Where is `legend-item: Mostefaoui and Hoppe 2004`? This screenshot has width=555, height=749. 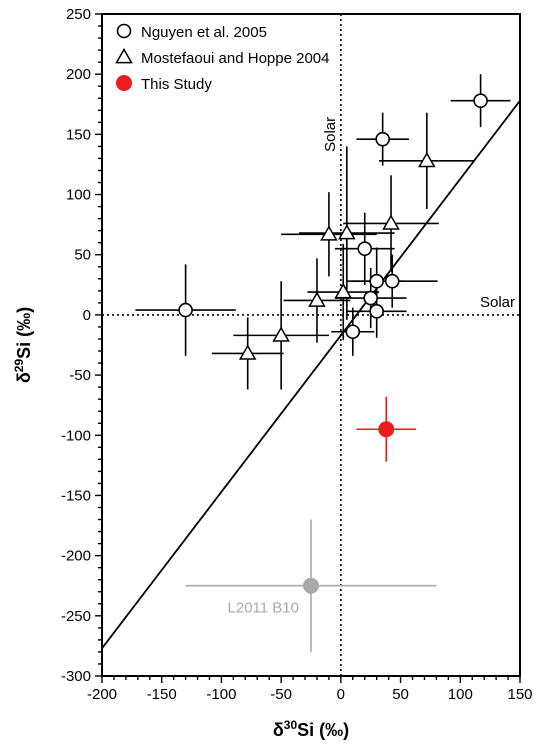 legend-item: Mostefaoui and Hoppe 2004 is located at coordinates (222, 57).